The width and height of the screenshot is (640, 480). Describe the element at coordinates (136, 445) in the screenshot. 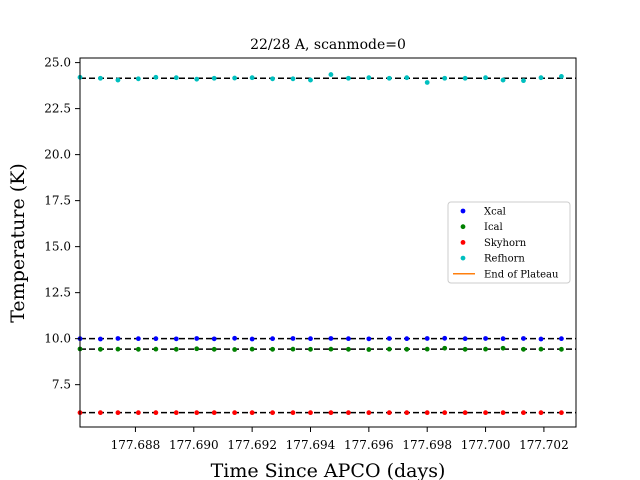

I see `x-tick-label: 177.688` at that location.